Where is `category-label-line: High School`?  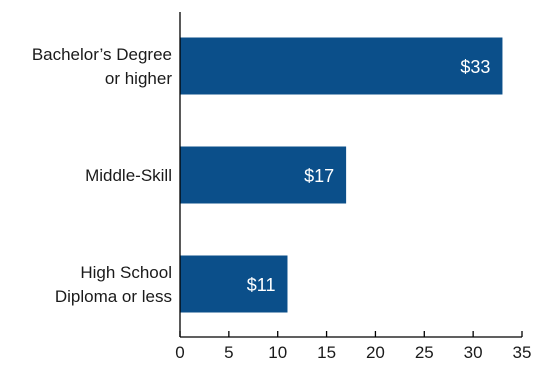 category-label-line: High School is located at coordinates (126, 272).